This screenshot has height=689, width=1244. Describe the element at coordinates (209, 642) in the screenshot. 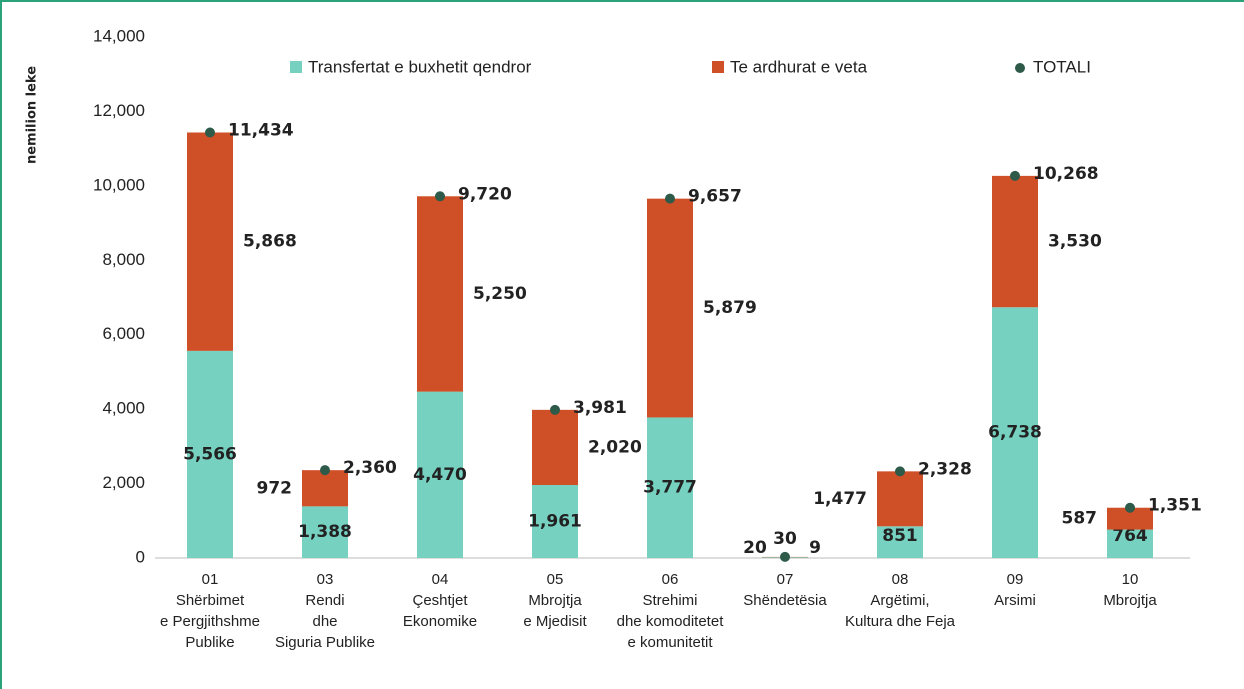

I see `x-tick-label: Publike` at that location.